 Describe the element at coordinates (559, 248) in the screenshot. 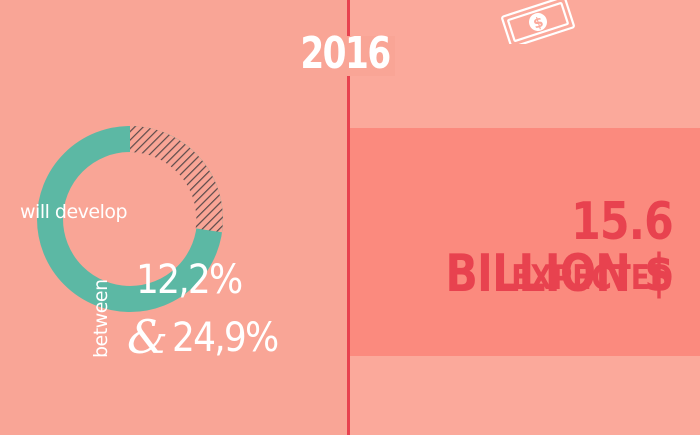

I see `forecast-amount: 15.6 BILLION $` at that location.